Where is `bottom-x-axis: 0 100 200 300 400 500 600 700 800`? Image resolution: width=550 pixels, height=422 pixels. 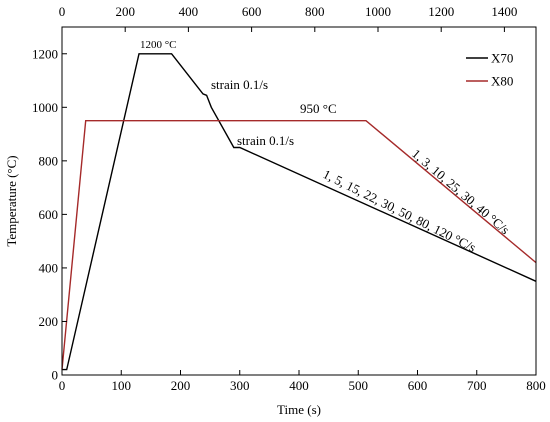 bottom-x-axis: 0 100 200 300 400 500 600 700 800 is located at coordinates (302, 381).